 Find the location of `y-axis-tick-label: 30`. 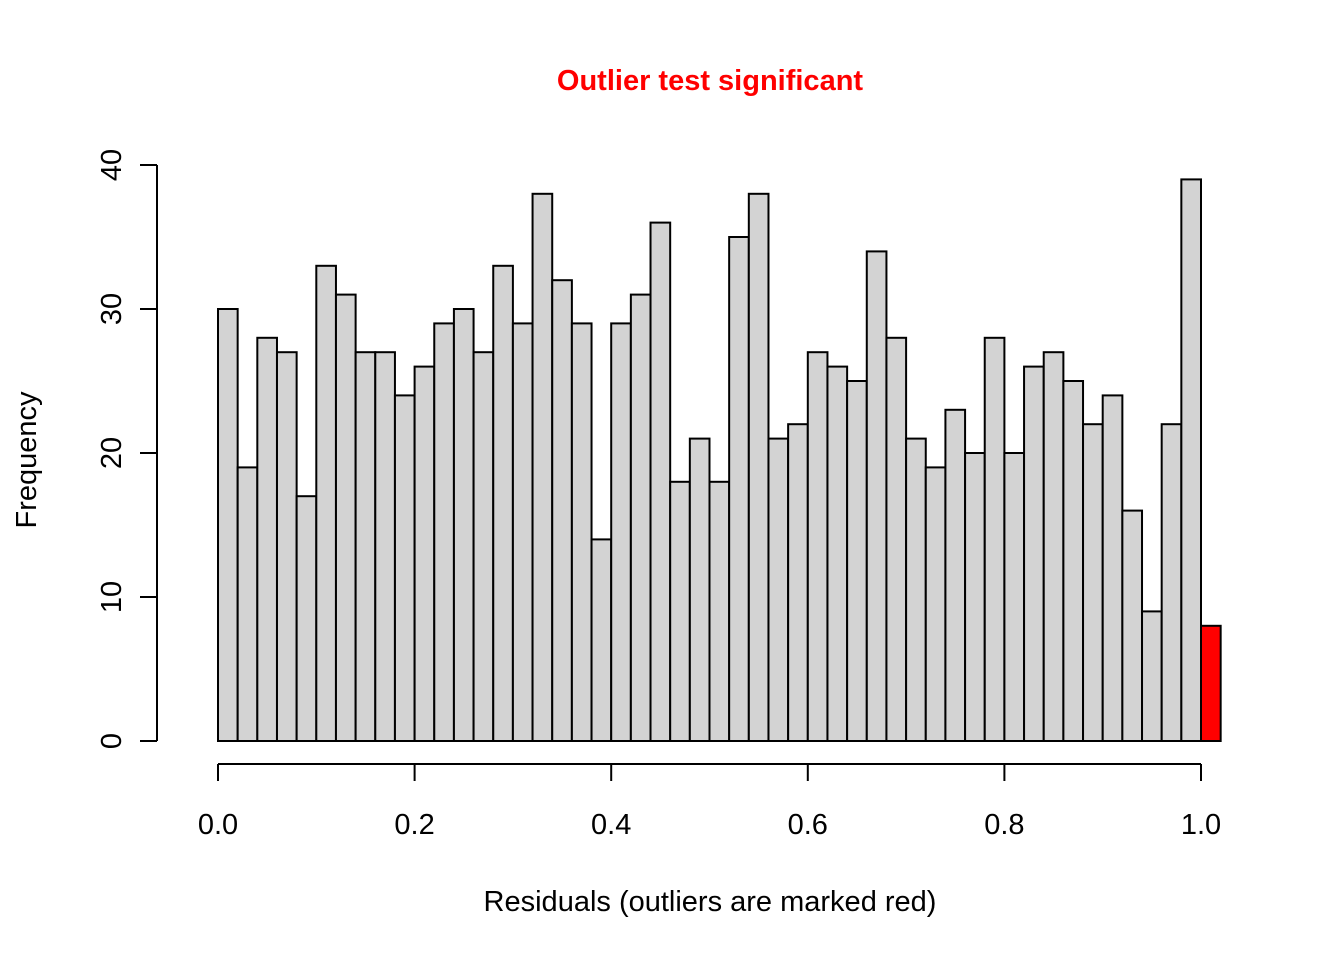

y-axis-tick-label: 30 is located at coordinates (112, 309).